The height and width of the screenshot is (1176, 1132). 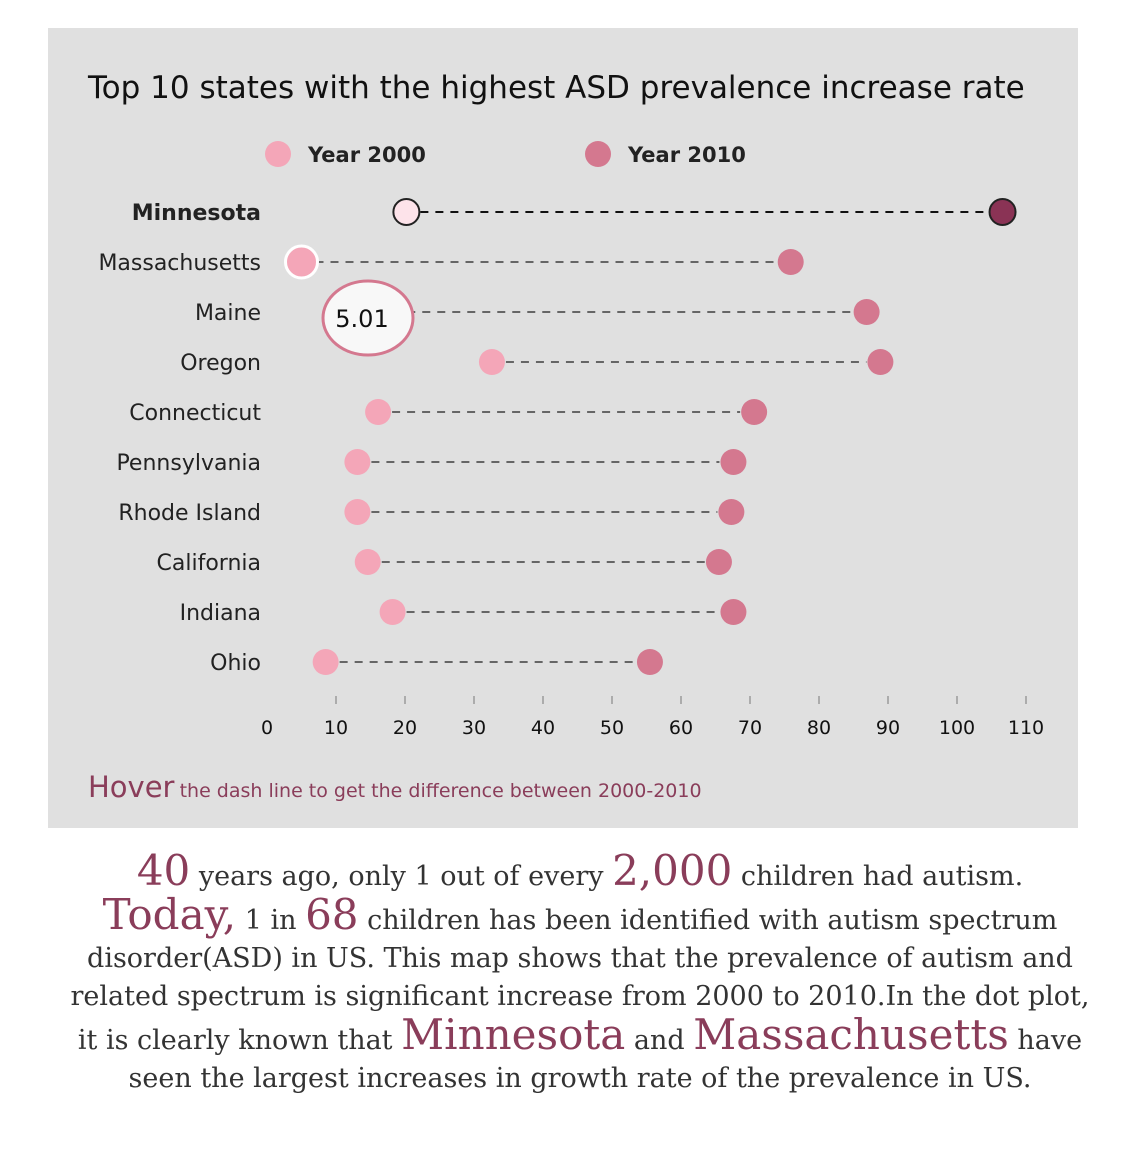 What do you see at coordinates (672, 870) in the screenshot?
I see `story-stat-2000: 2,000` at bounding box center [672, 870].